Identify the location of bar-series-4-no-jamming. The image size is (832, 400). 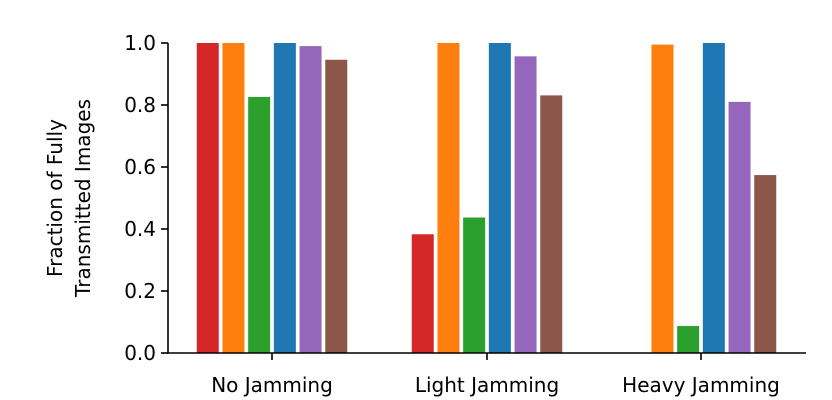
(284, 198).